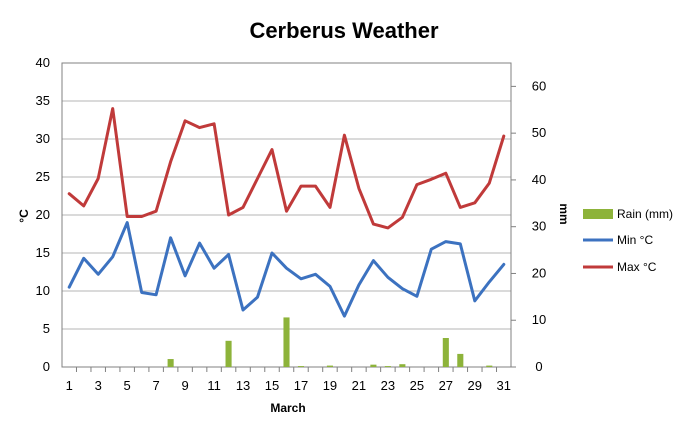 This screenshot has height=428, width=700. Describe the element at coordinates (330, 385) in the screenshot. I see `x-tick-label: 19` at that location.